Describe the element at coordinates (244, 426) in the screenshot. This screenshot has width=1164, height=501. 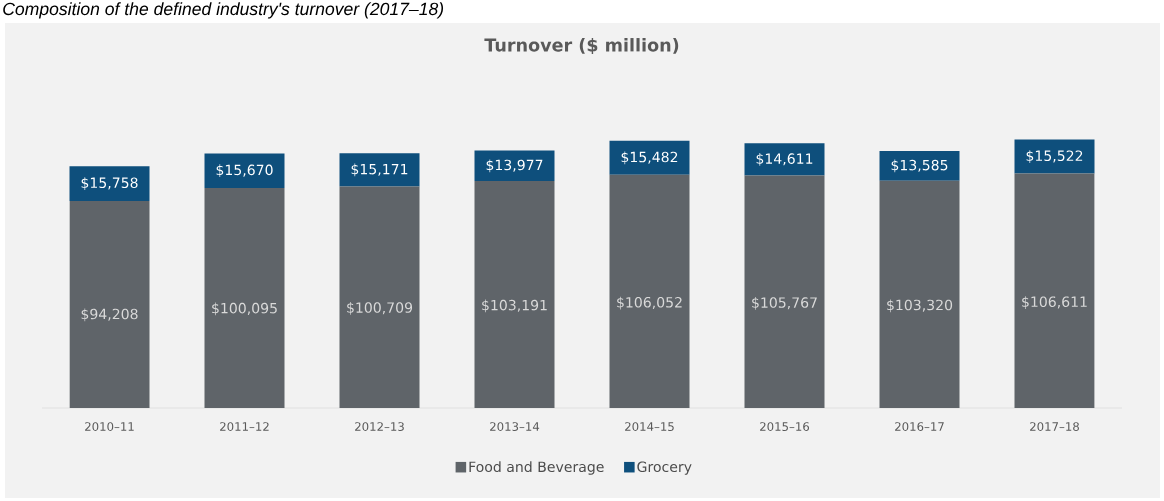
I see `x-tick-label: 2011–12` at that location.